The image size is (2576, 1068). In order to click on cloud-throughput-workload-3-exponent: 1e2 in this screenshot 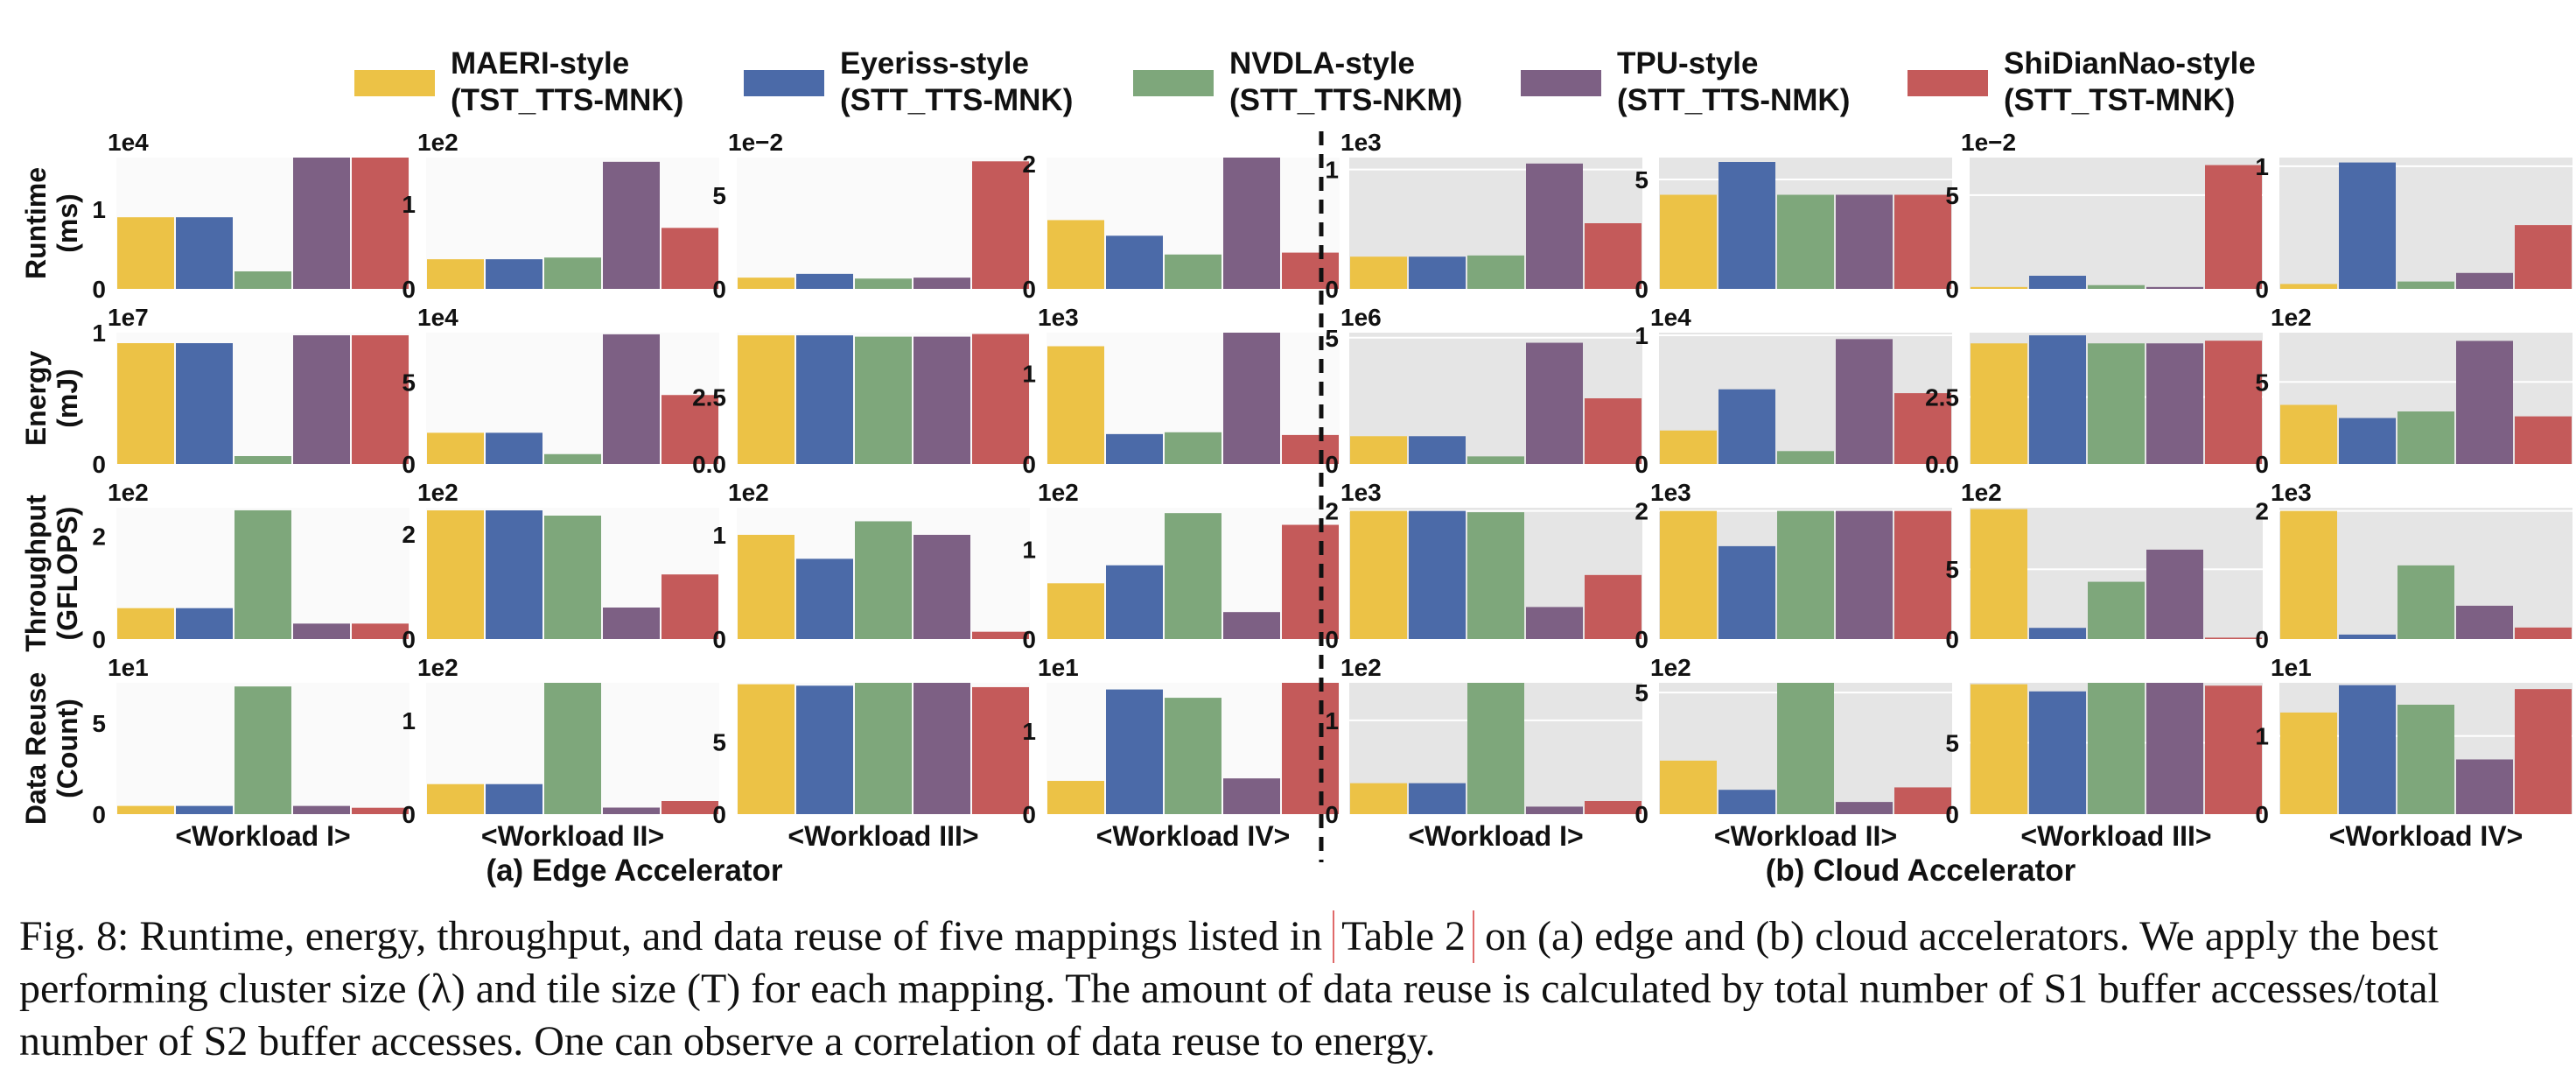, I will do `click(1981, 492)`.